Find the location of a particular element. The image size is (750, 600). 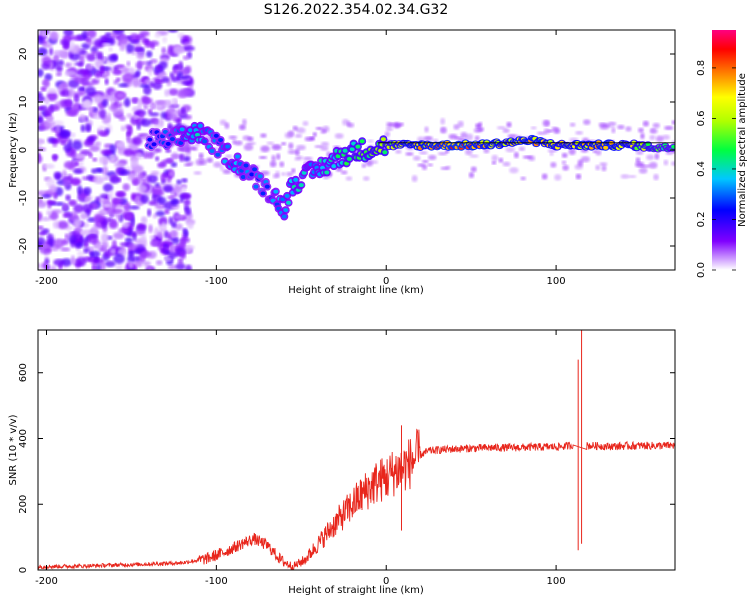

y-tick-label: -20 is located at coordinates (23, 246).